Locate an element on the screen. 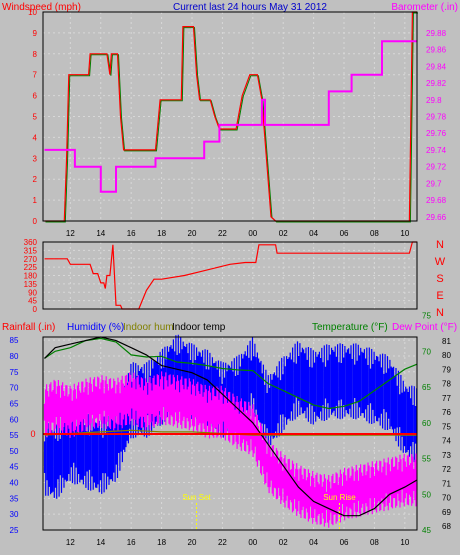  humidity-tick-label: 60 is located at coordinates (14, 419).